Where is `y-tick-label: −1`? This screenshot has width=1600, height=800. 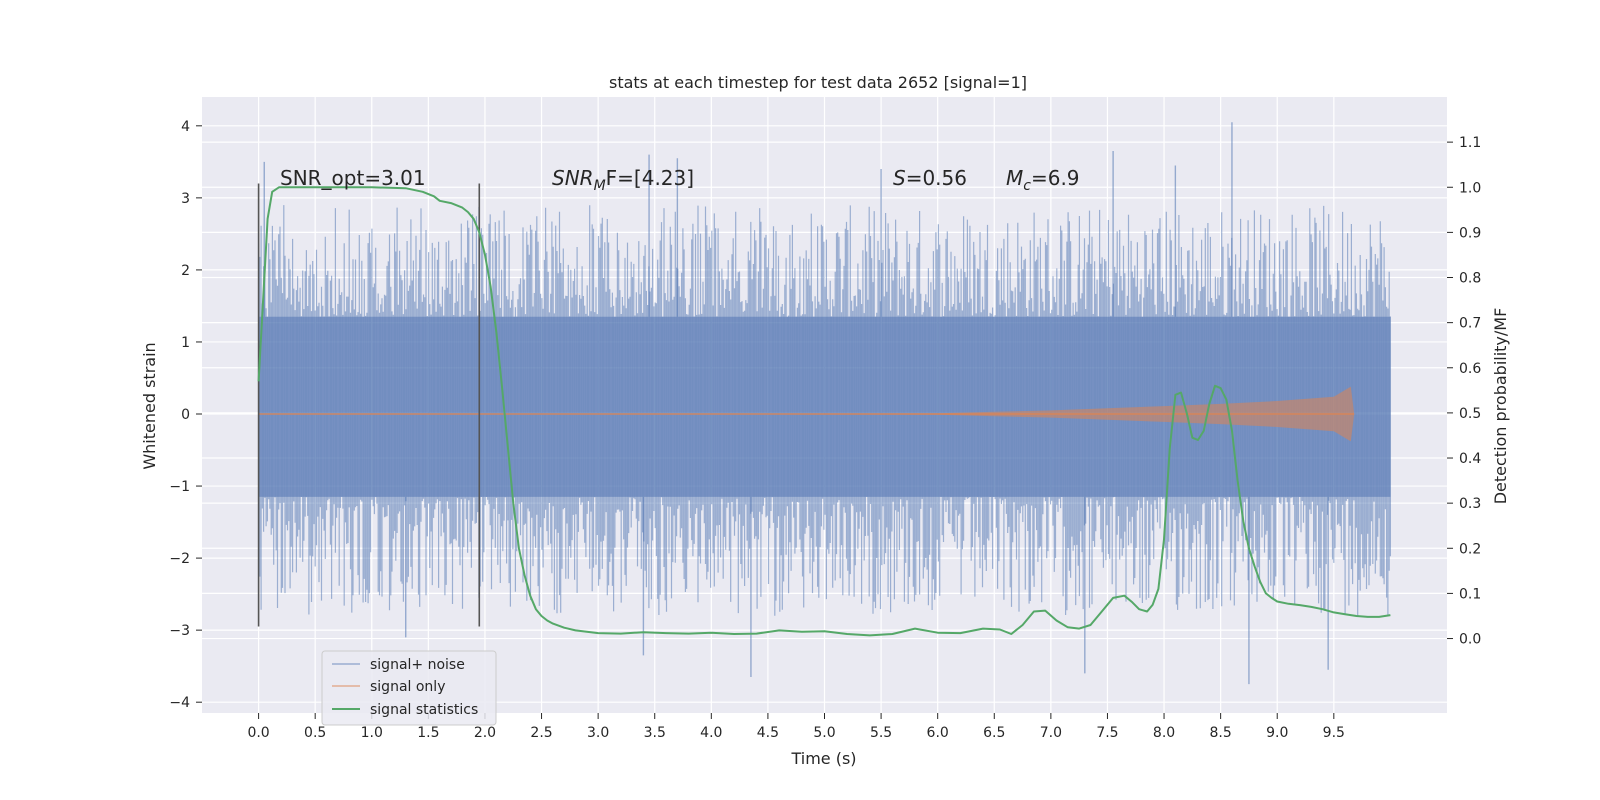
y-tick-label: −1 is located at coordinates (179, 487).